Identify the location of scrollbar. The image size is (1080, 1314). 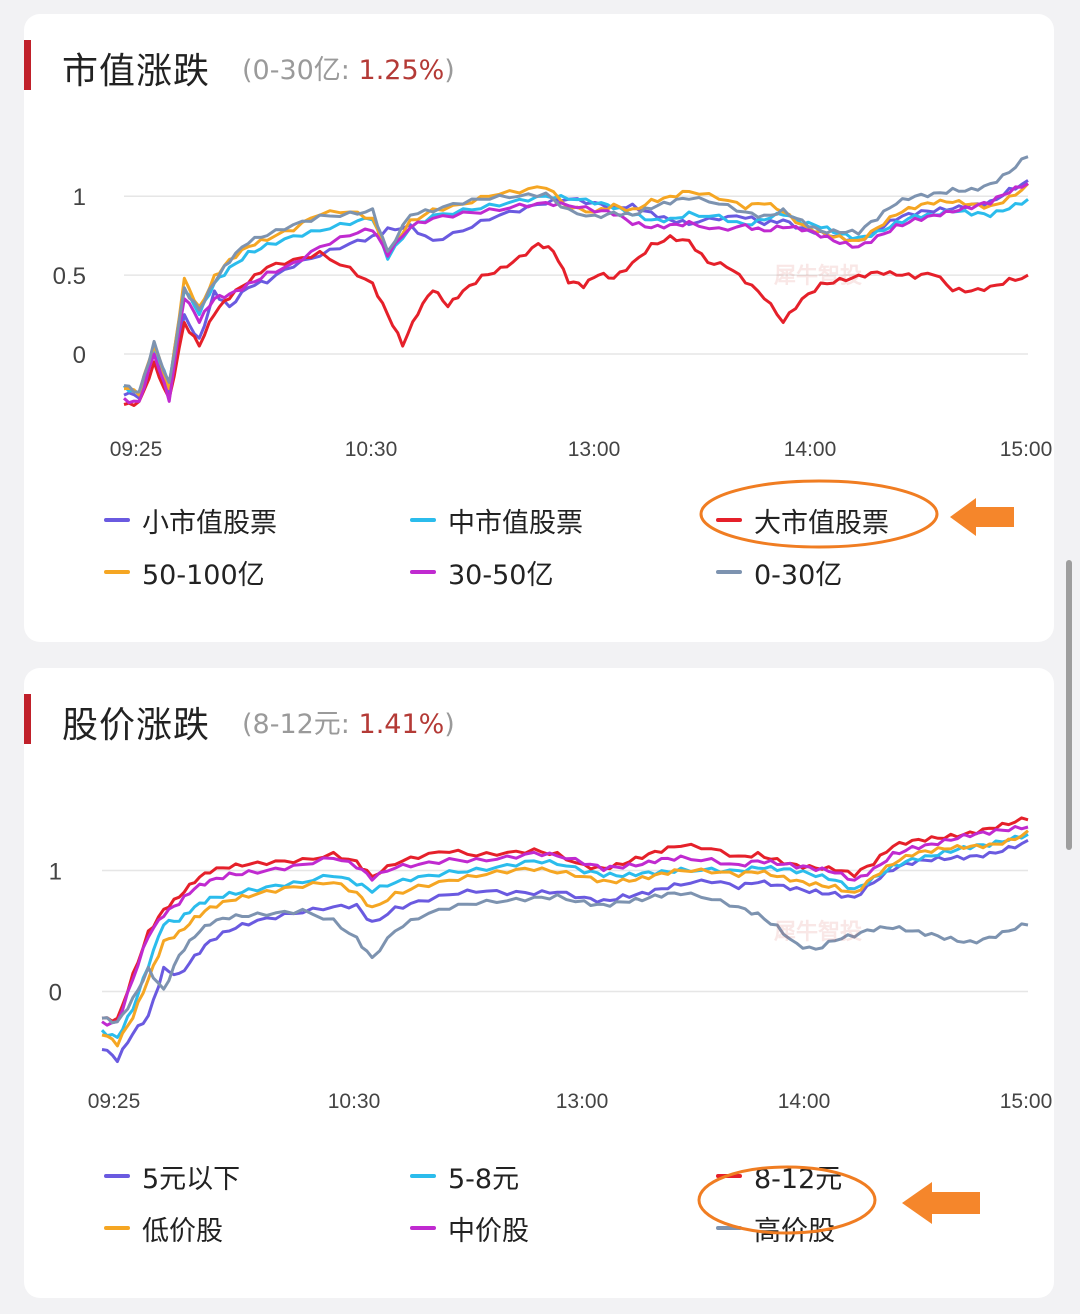
(1069, 705).